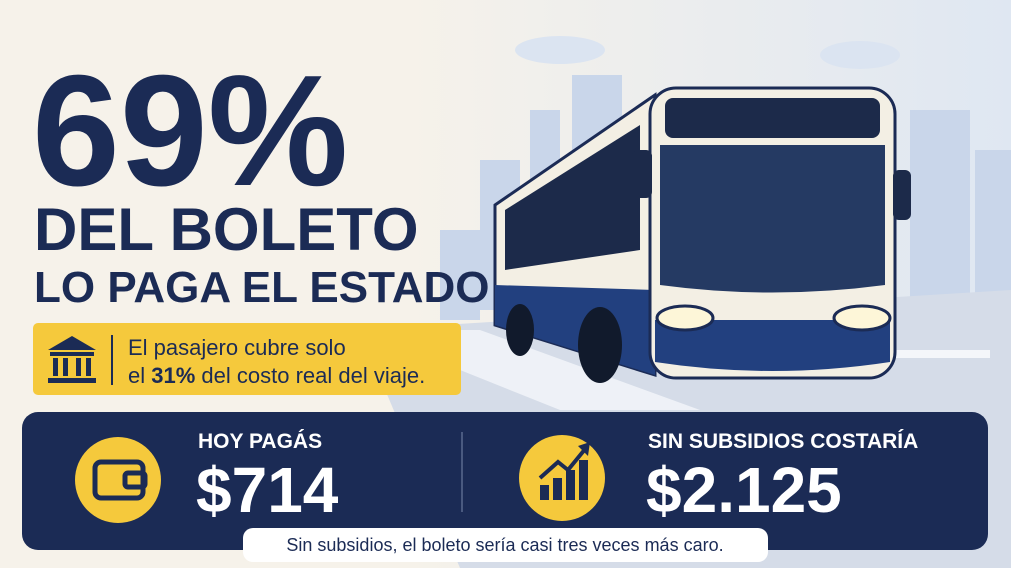 Image resolution: width=1011 pixels, height=568 pixels. I want to click on callout-text: el, so click(139, 375).